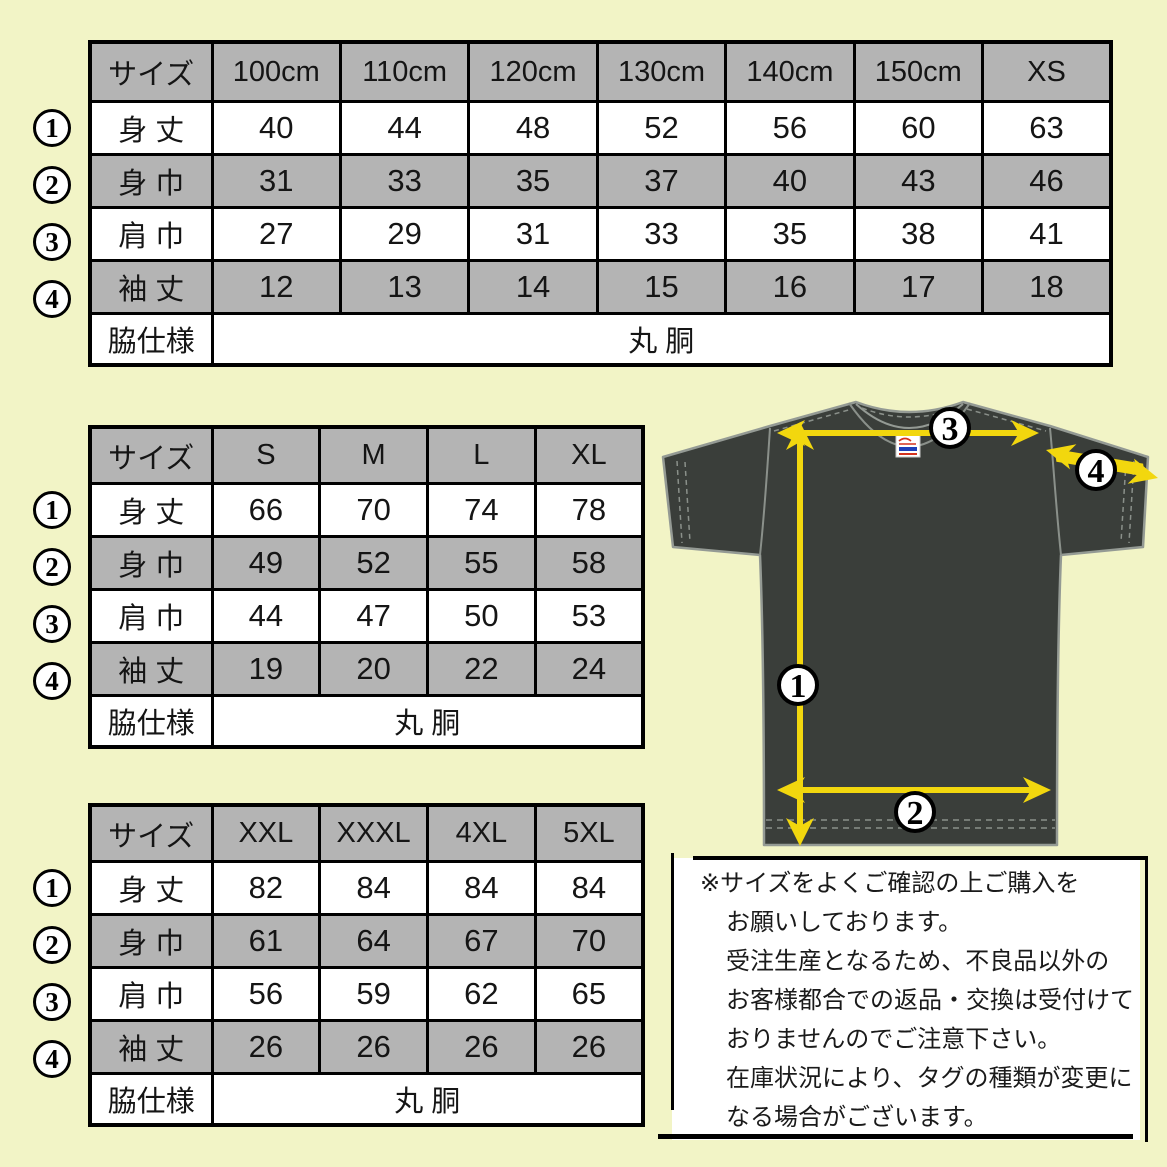  I want to click on size-column-header: XS, so click(1047, 71).